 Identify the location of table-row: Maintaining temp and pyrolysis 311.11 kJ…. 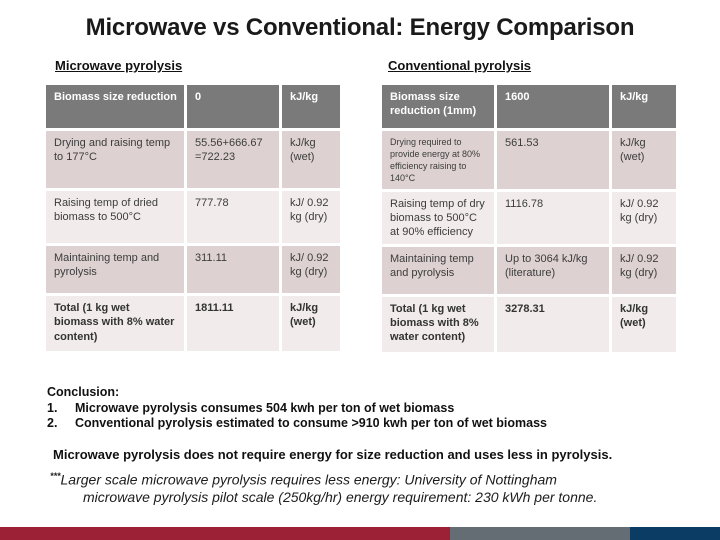
(193, 269).